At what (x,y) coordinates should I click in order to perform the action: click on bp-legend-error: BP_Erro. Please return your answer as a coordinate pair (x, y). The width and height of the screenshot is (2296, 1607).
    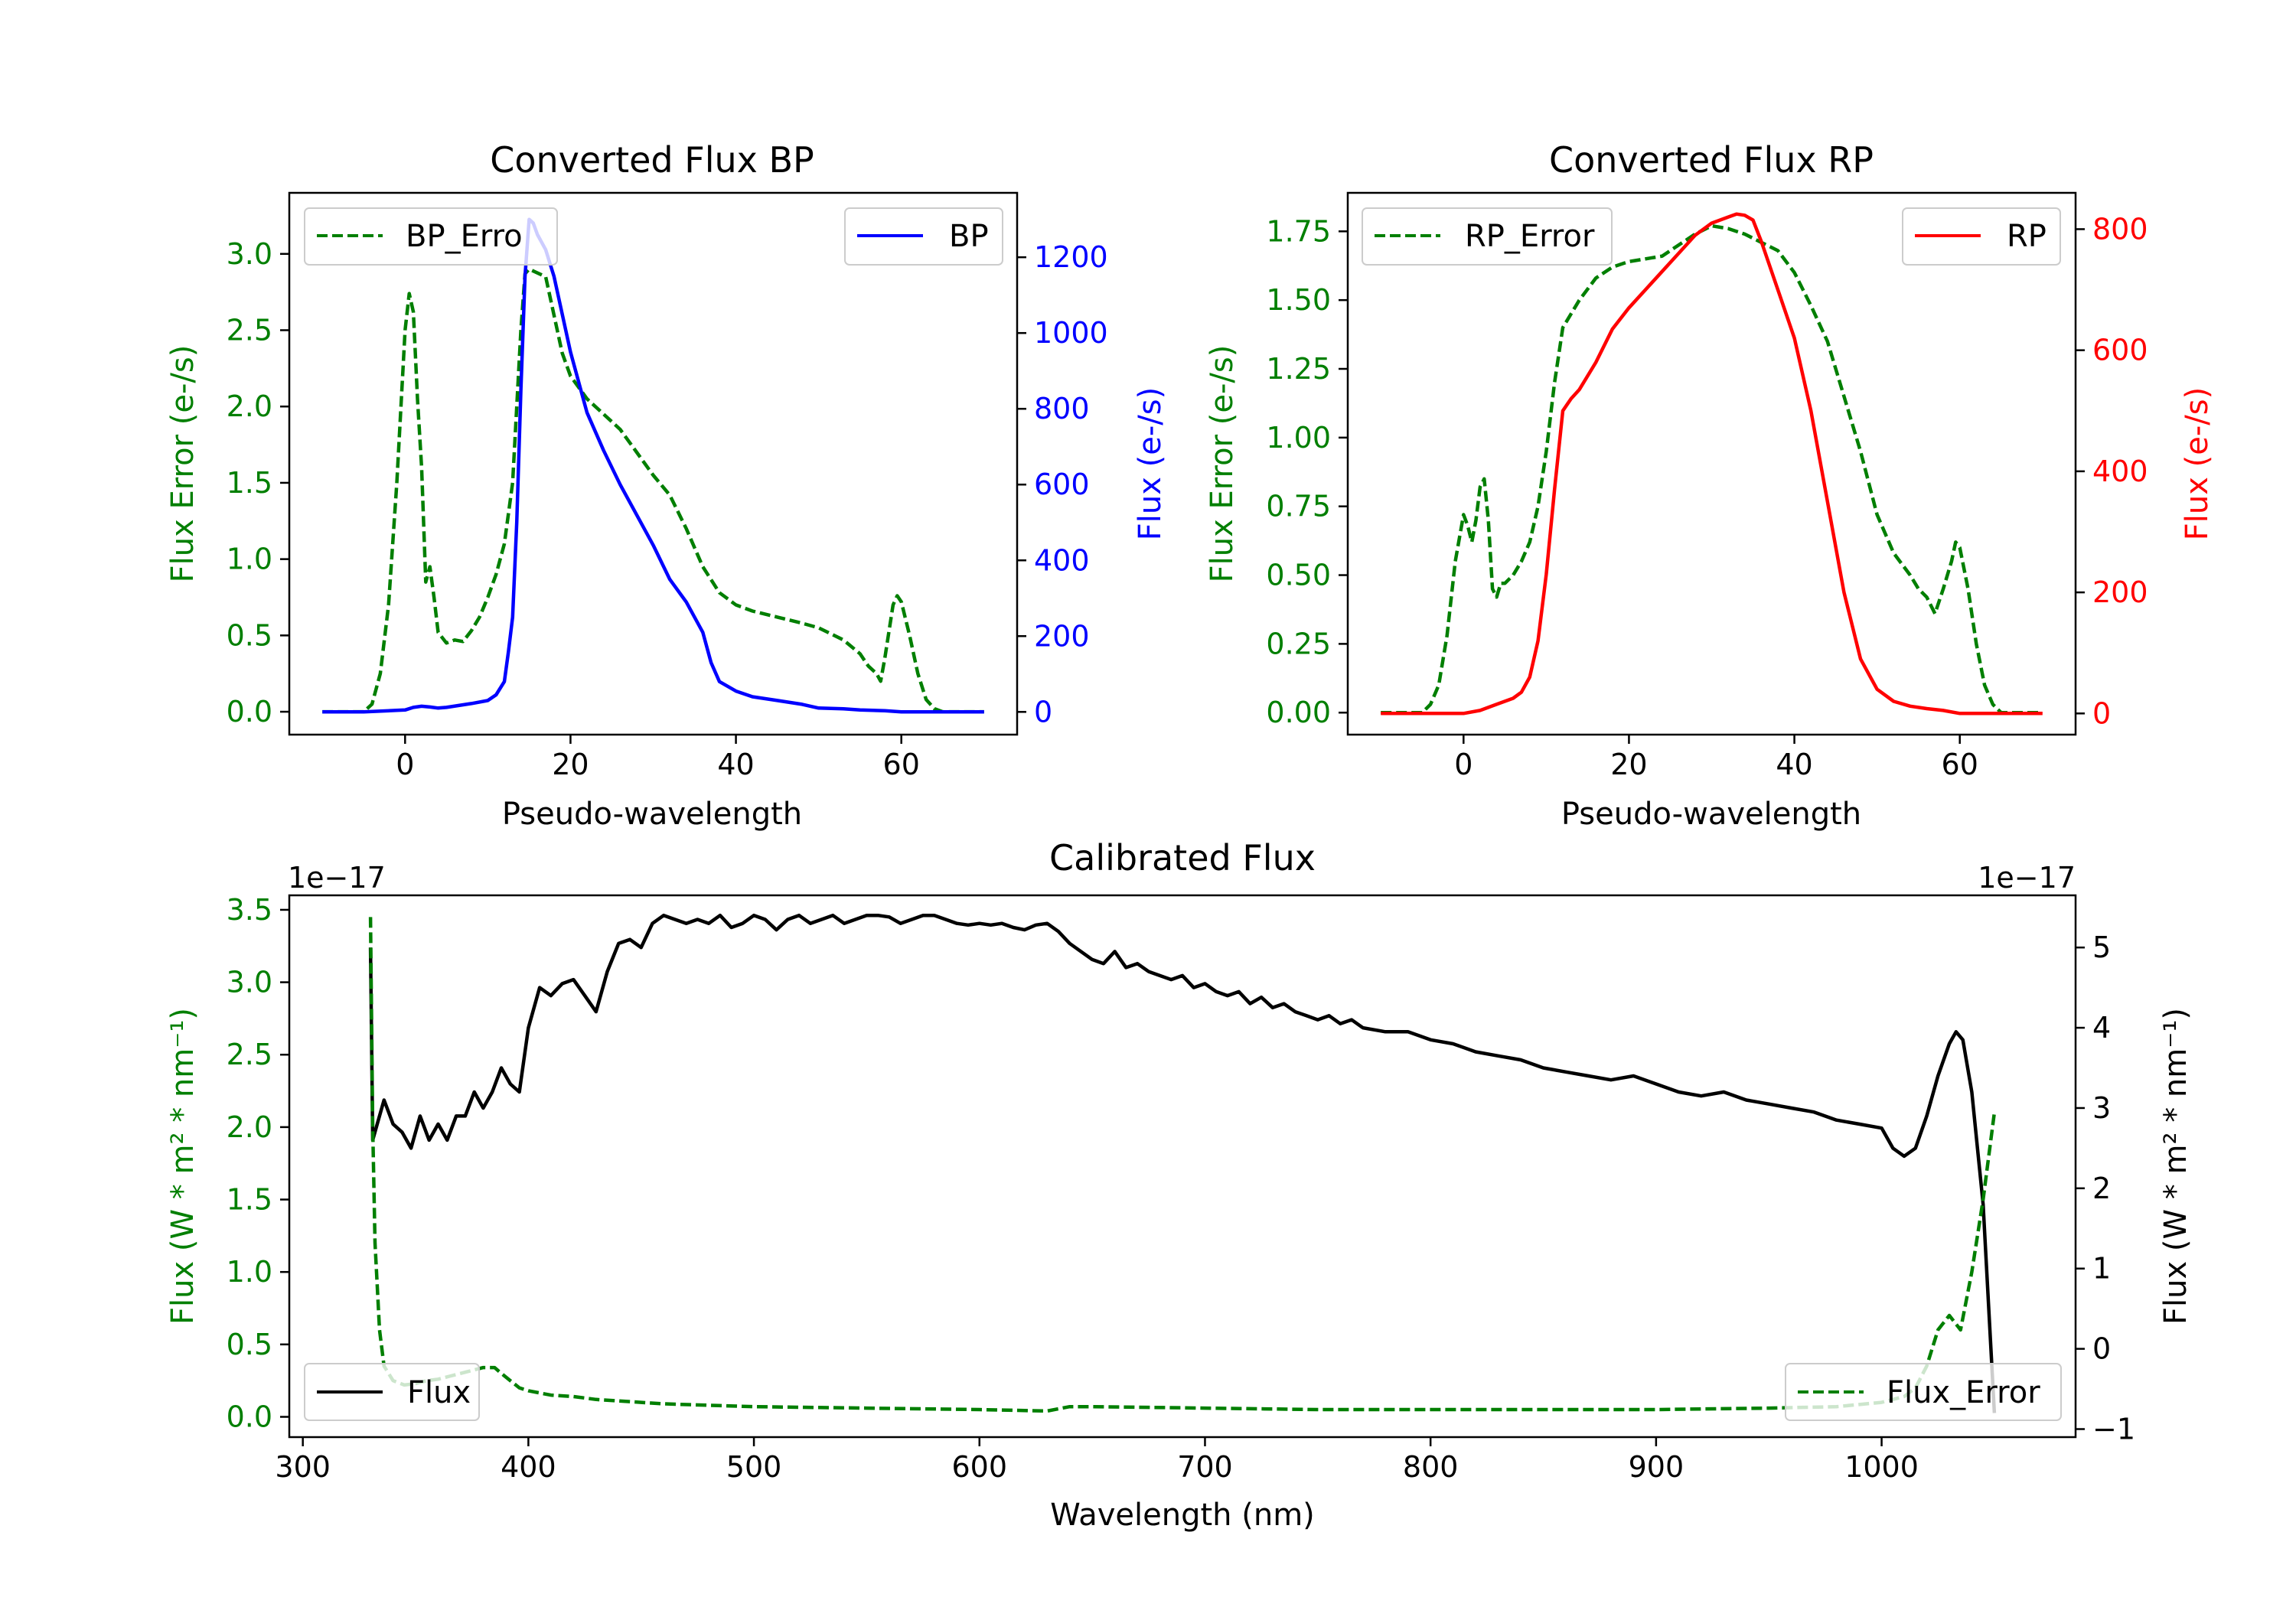
    Looking at the image, I should click on (431, 237).